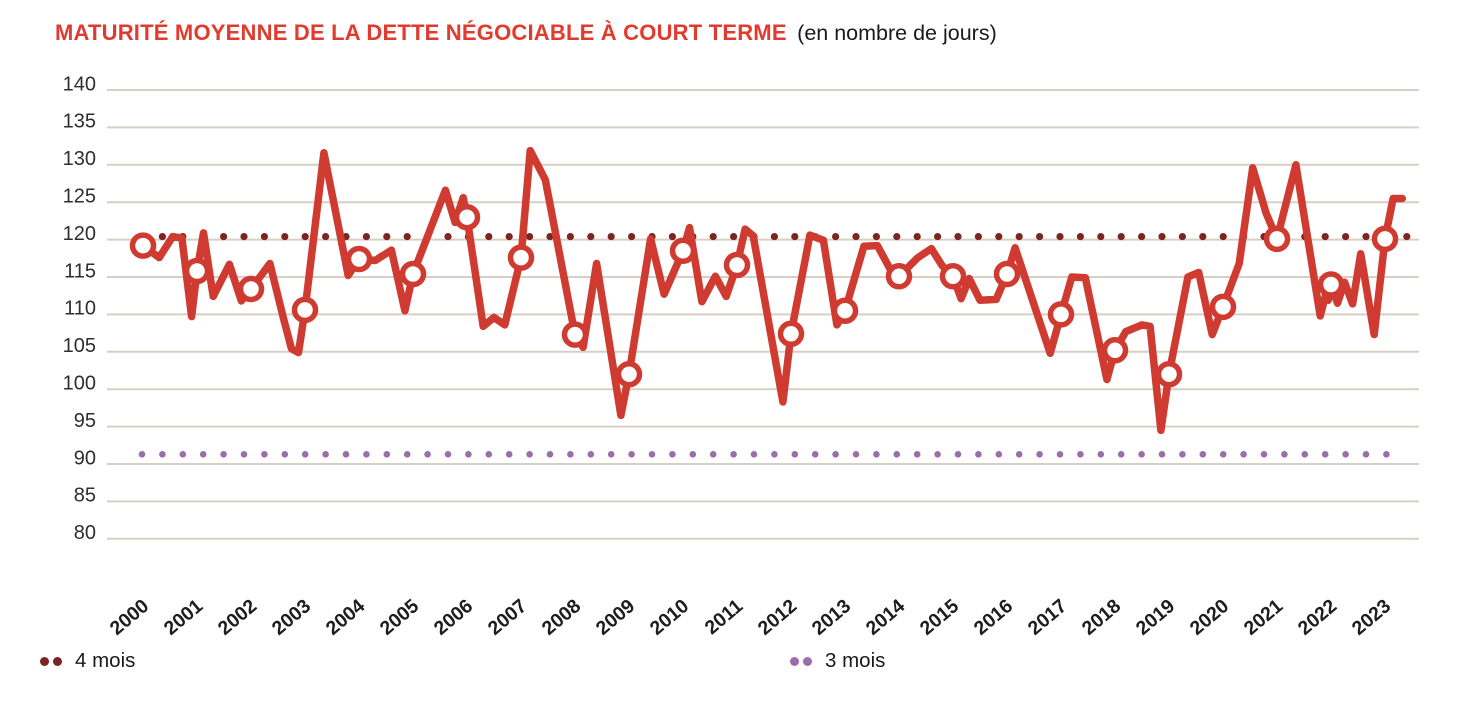 This screenshot has height=706, width=1480. I want to click on y-tick-label: 110, so click(80, 309).